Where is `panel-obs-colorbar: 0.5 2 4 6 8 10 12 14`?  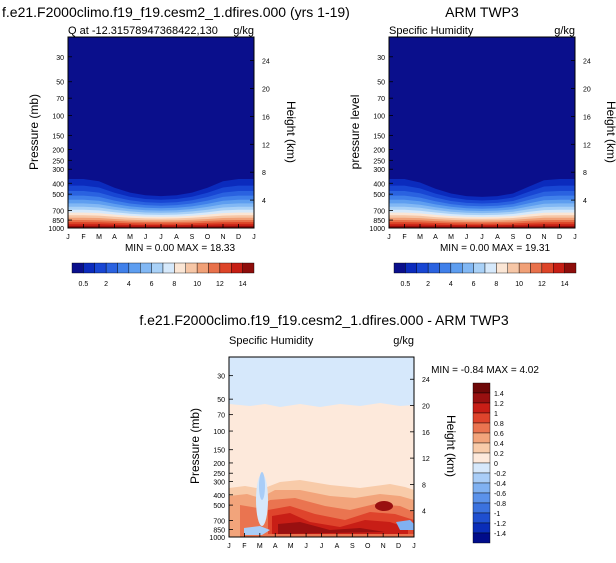 panel-obs-colorbar: 0.5 2 4 6 8 10 12 14 is located at coordinates (485, 275).